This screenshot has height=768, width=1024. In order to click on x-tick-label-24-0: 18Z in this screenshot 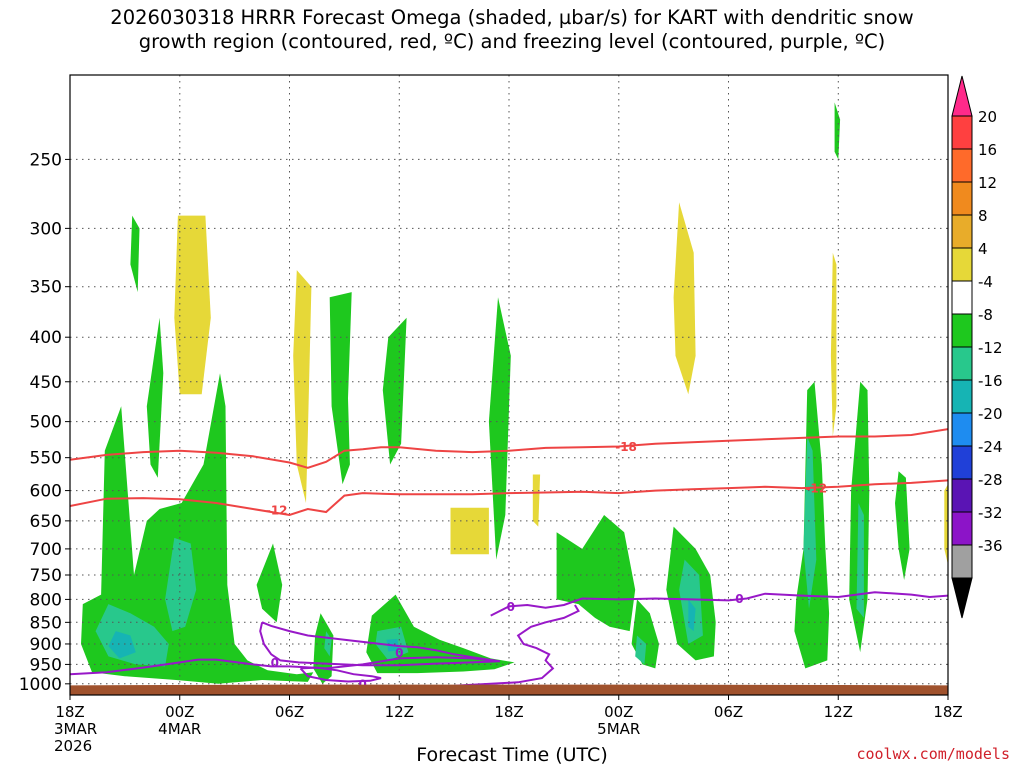, I will do `click(508, 712)`.